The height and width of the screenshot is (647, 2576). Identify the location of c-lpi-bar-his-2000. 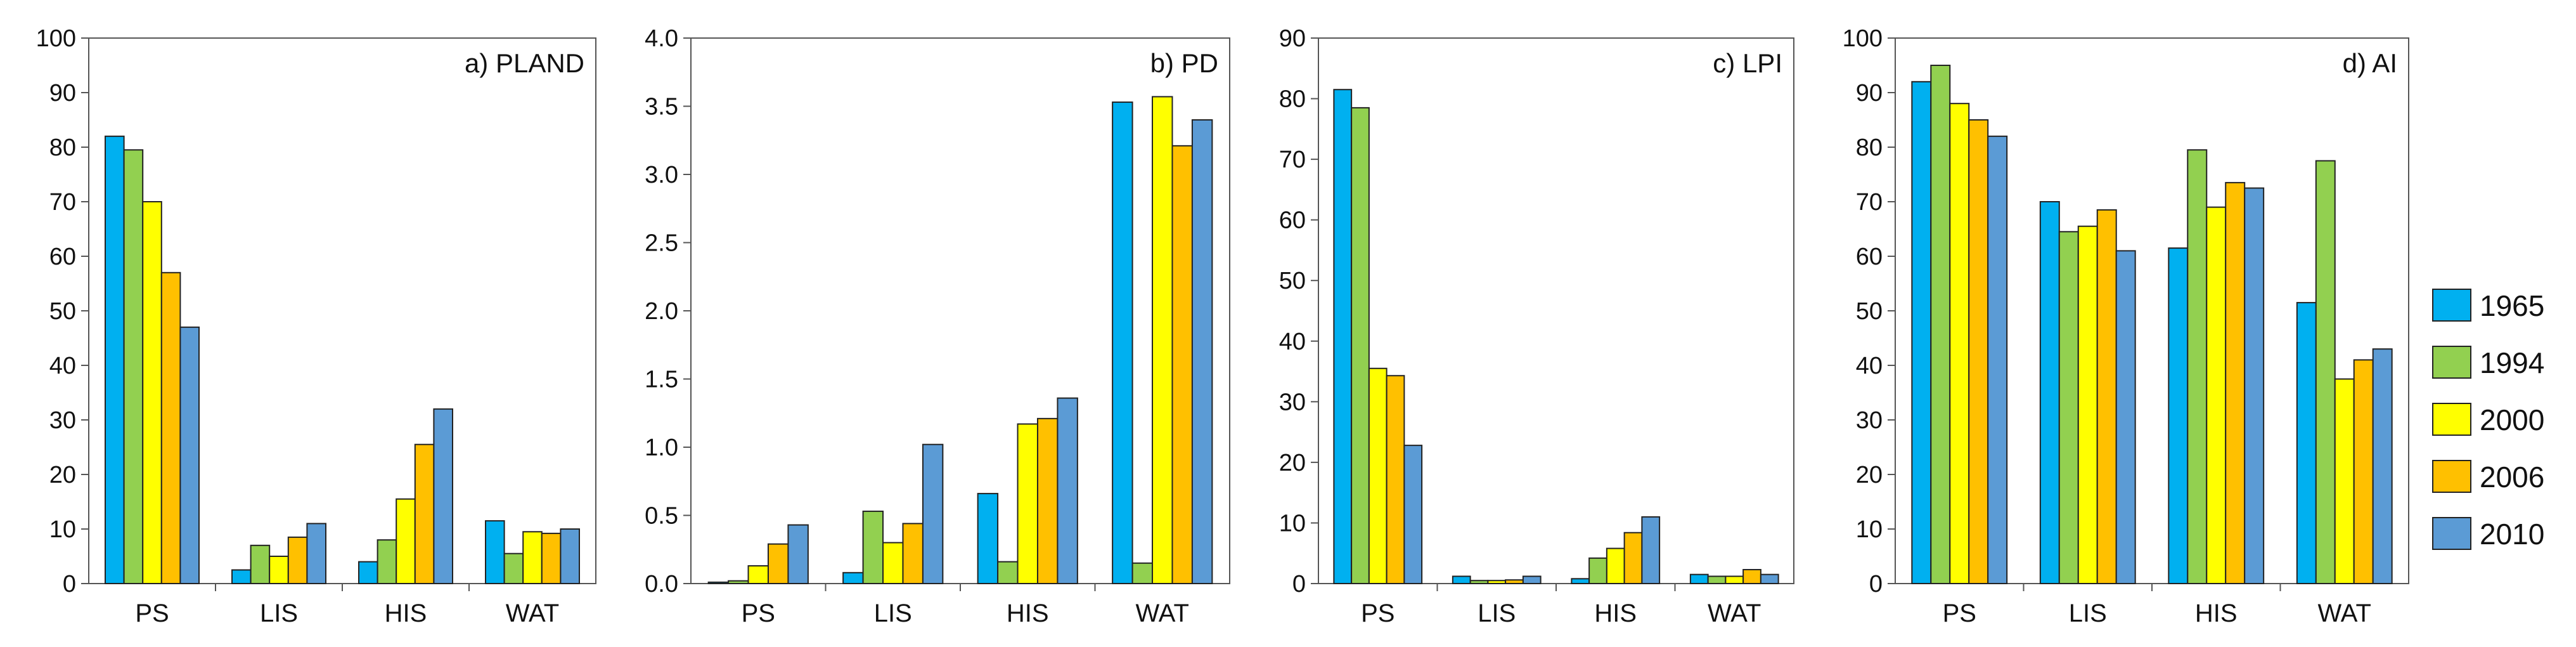
(1616, 565).